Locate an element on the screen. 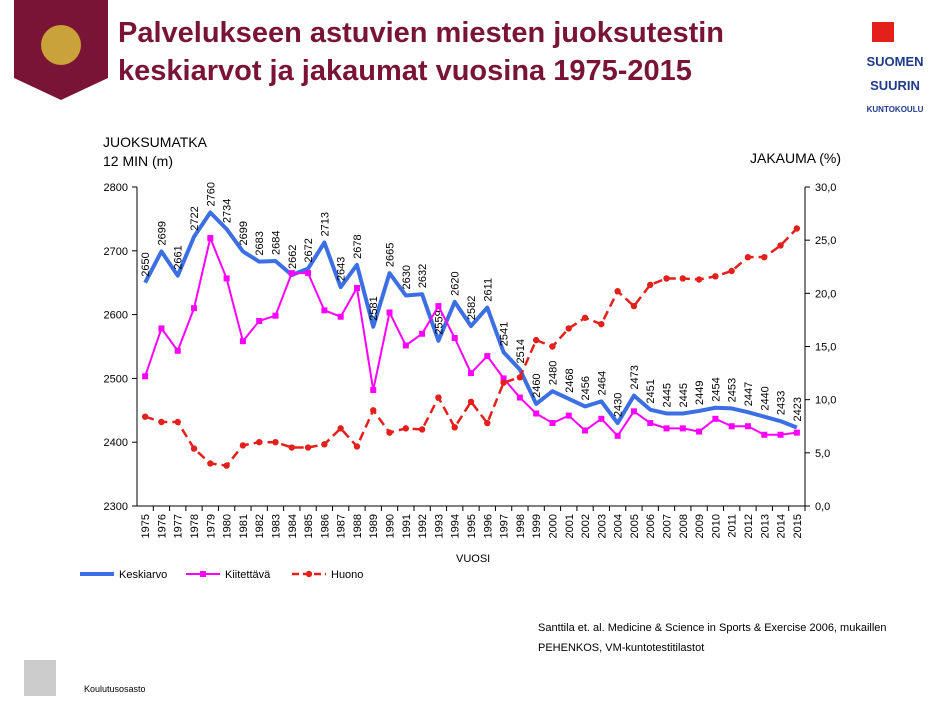  x-tick-label: 2013 is located at coordinates (765, 526).